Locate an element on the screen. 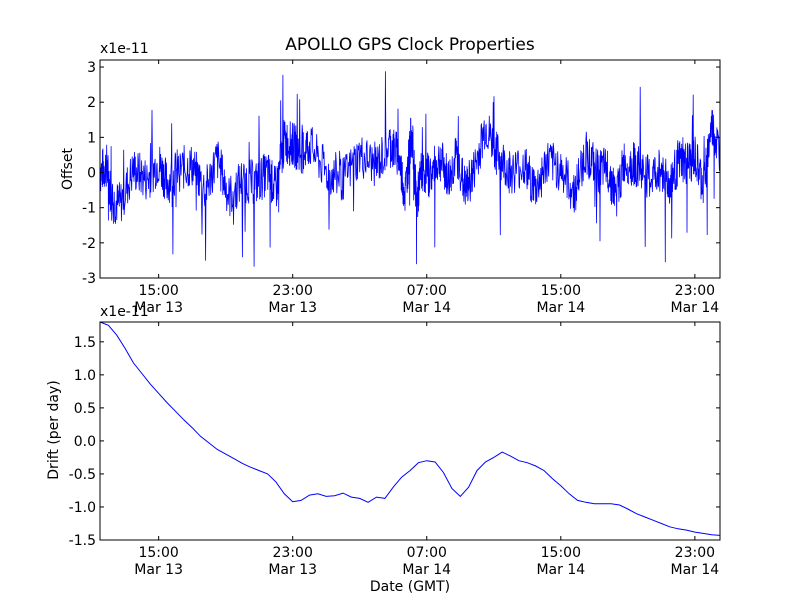 The height and width of the screenshot is (600, 800). drift-y-tick-label: 0.0 is located at coordinates (85, 442).